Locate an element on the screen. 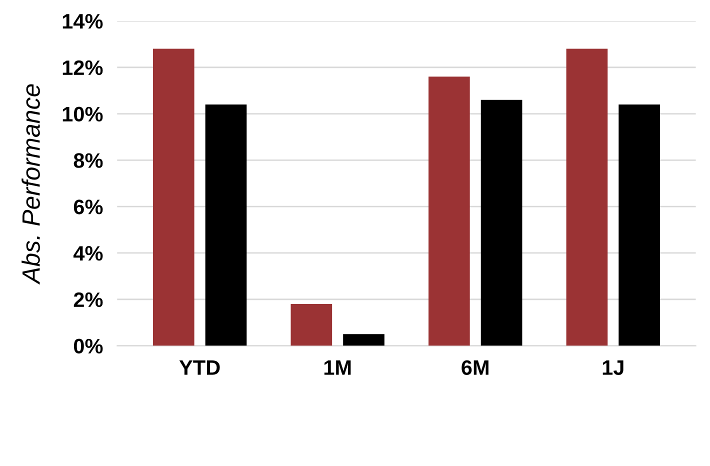 The width and height of the screenshot is (710, 466). y-tick-label: 12% is located at coordinates (82, 68).